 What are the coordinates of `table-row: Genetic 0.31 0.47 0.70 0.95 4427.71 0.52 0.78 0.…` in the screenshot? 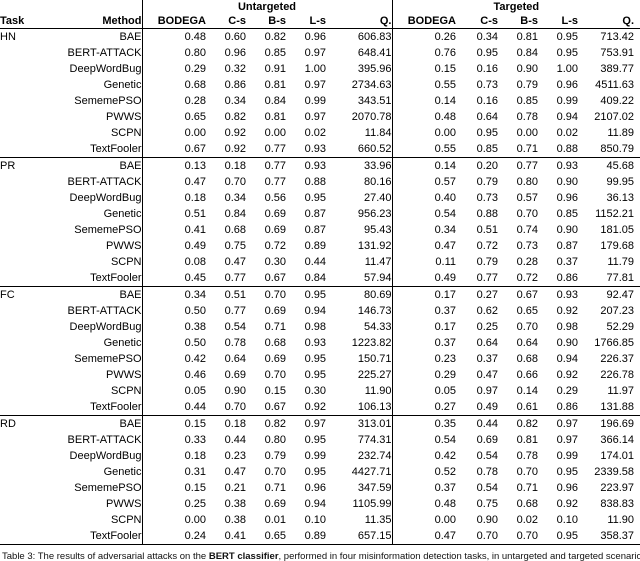 It's located at (320, 472).